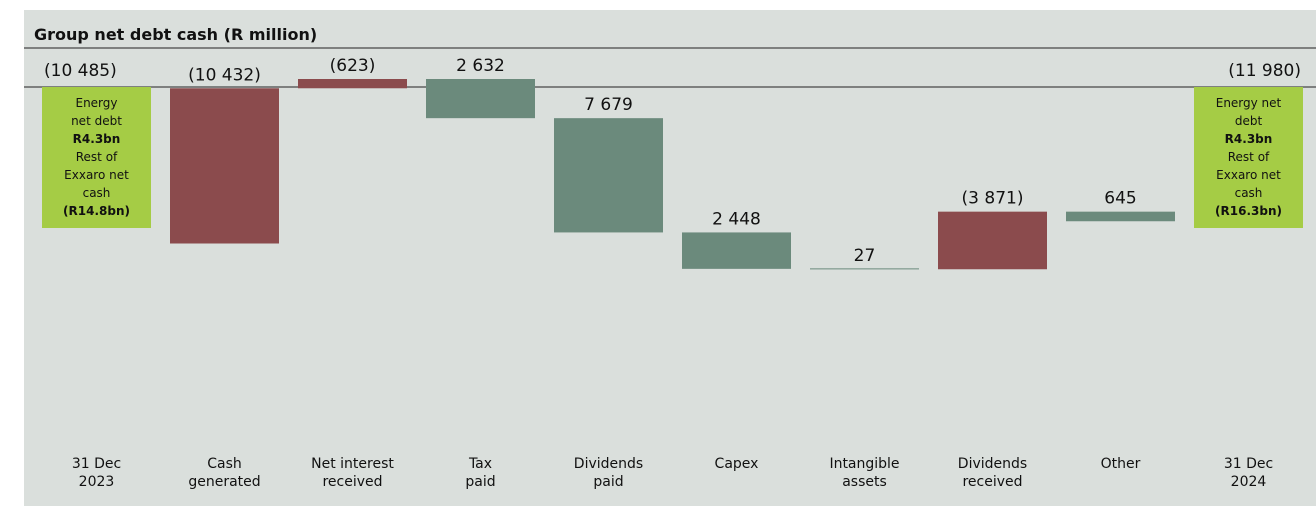  What do you see at coordinates (224, 464) in the screenshot?
I see `category-label-cash-generated: Cash` at bounding box center [224, 464].